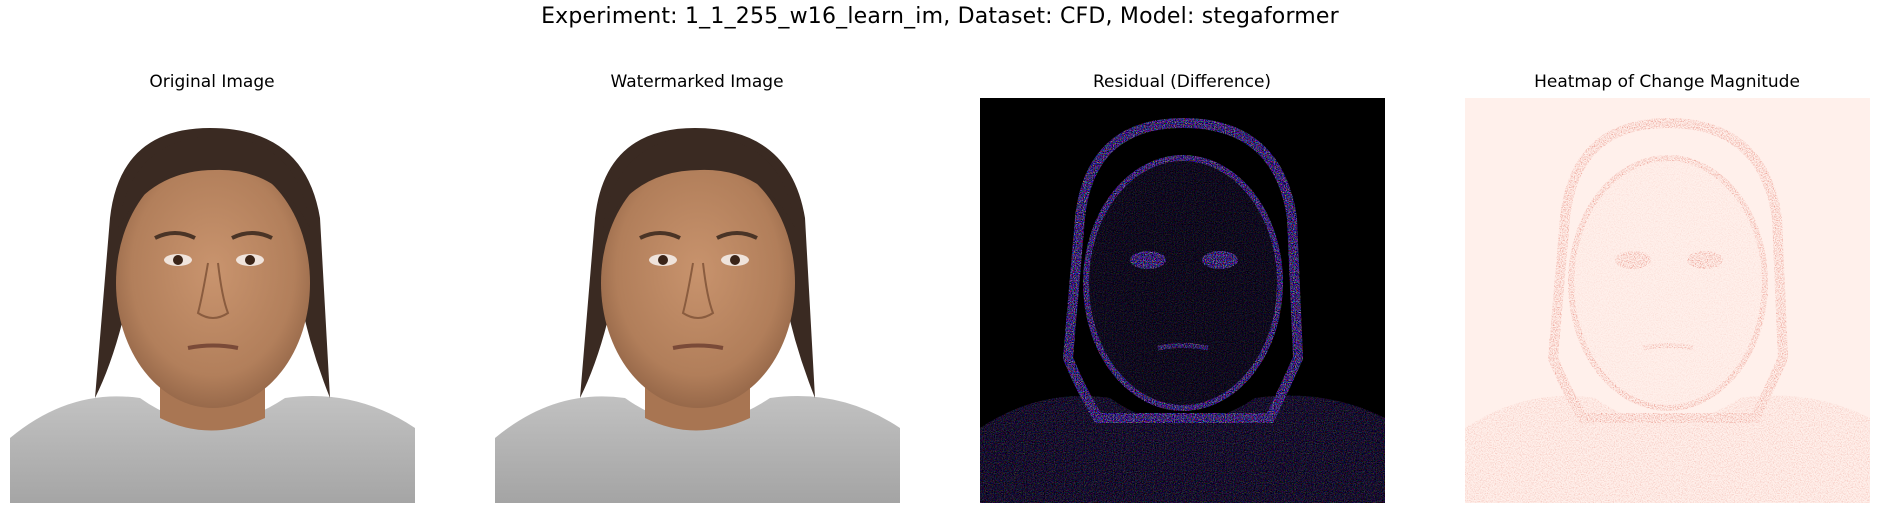 The image size is (1880, 513). What do you see at coordinates (697, 82) in the screenshot?
I see `panel-title-watermarked: Watermarked Image` at bounding box center [697, 82].